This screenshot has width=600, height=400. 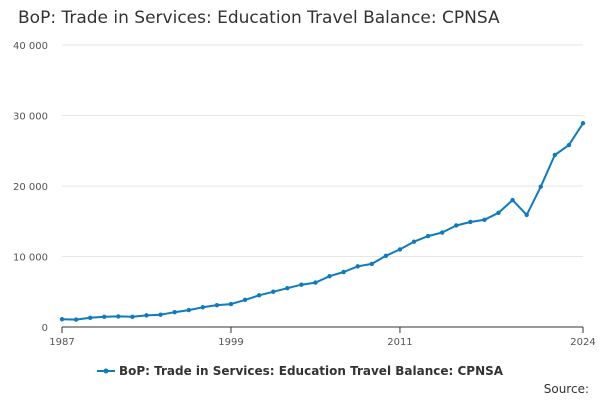 What do you see at coordinates (322, 337) in the screenshot?
I see `x-axis: 1987 1999 2011 2024` at bounding box center [322, 337].